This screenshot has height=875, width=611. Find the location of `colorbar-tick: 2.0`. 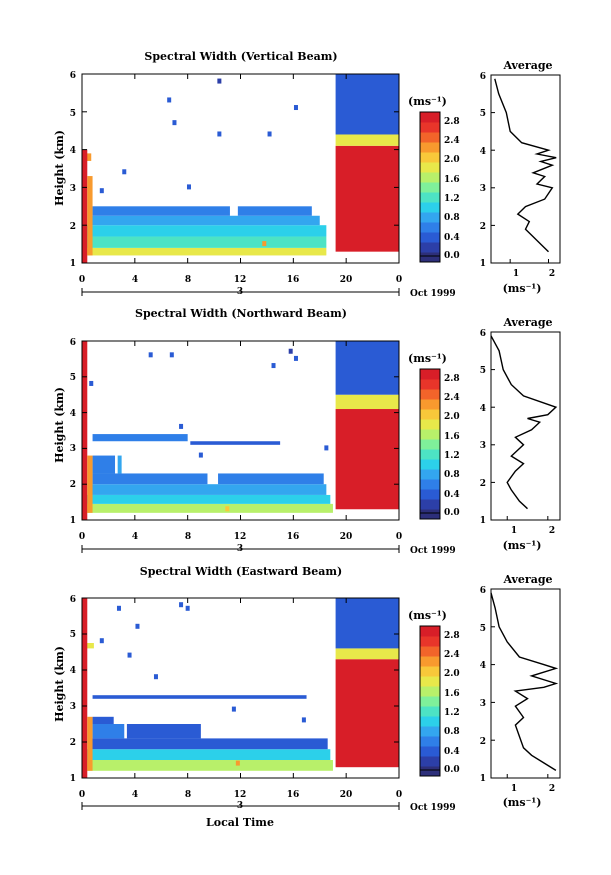

colorbar-tick: 2.0 is located at coordinates (452, 674).